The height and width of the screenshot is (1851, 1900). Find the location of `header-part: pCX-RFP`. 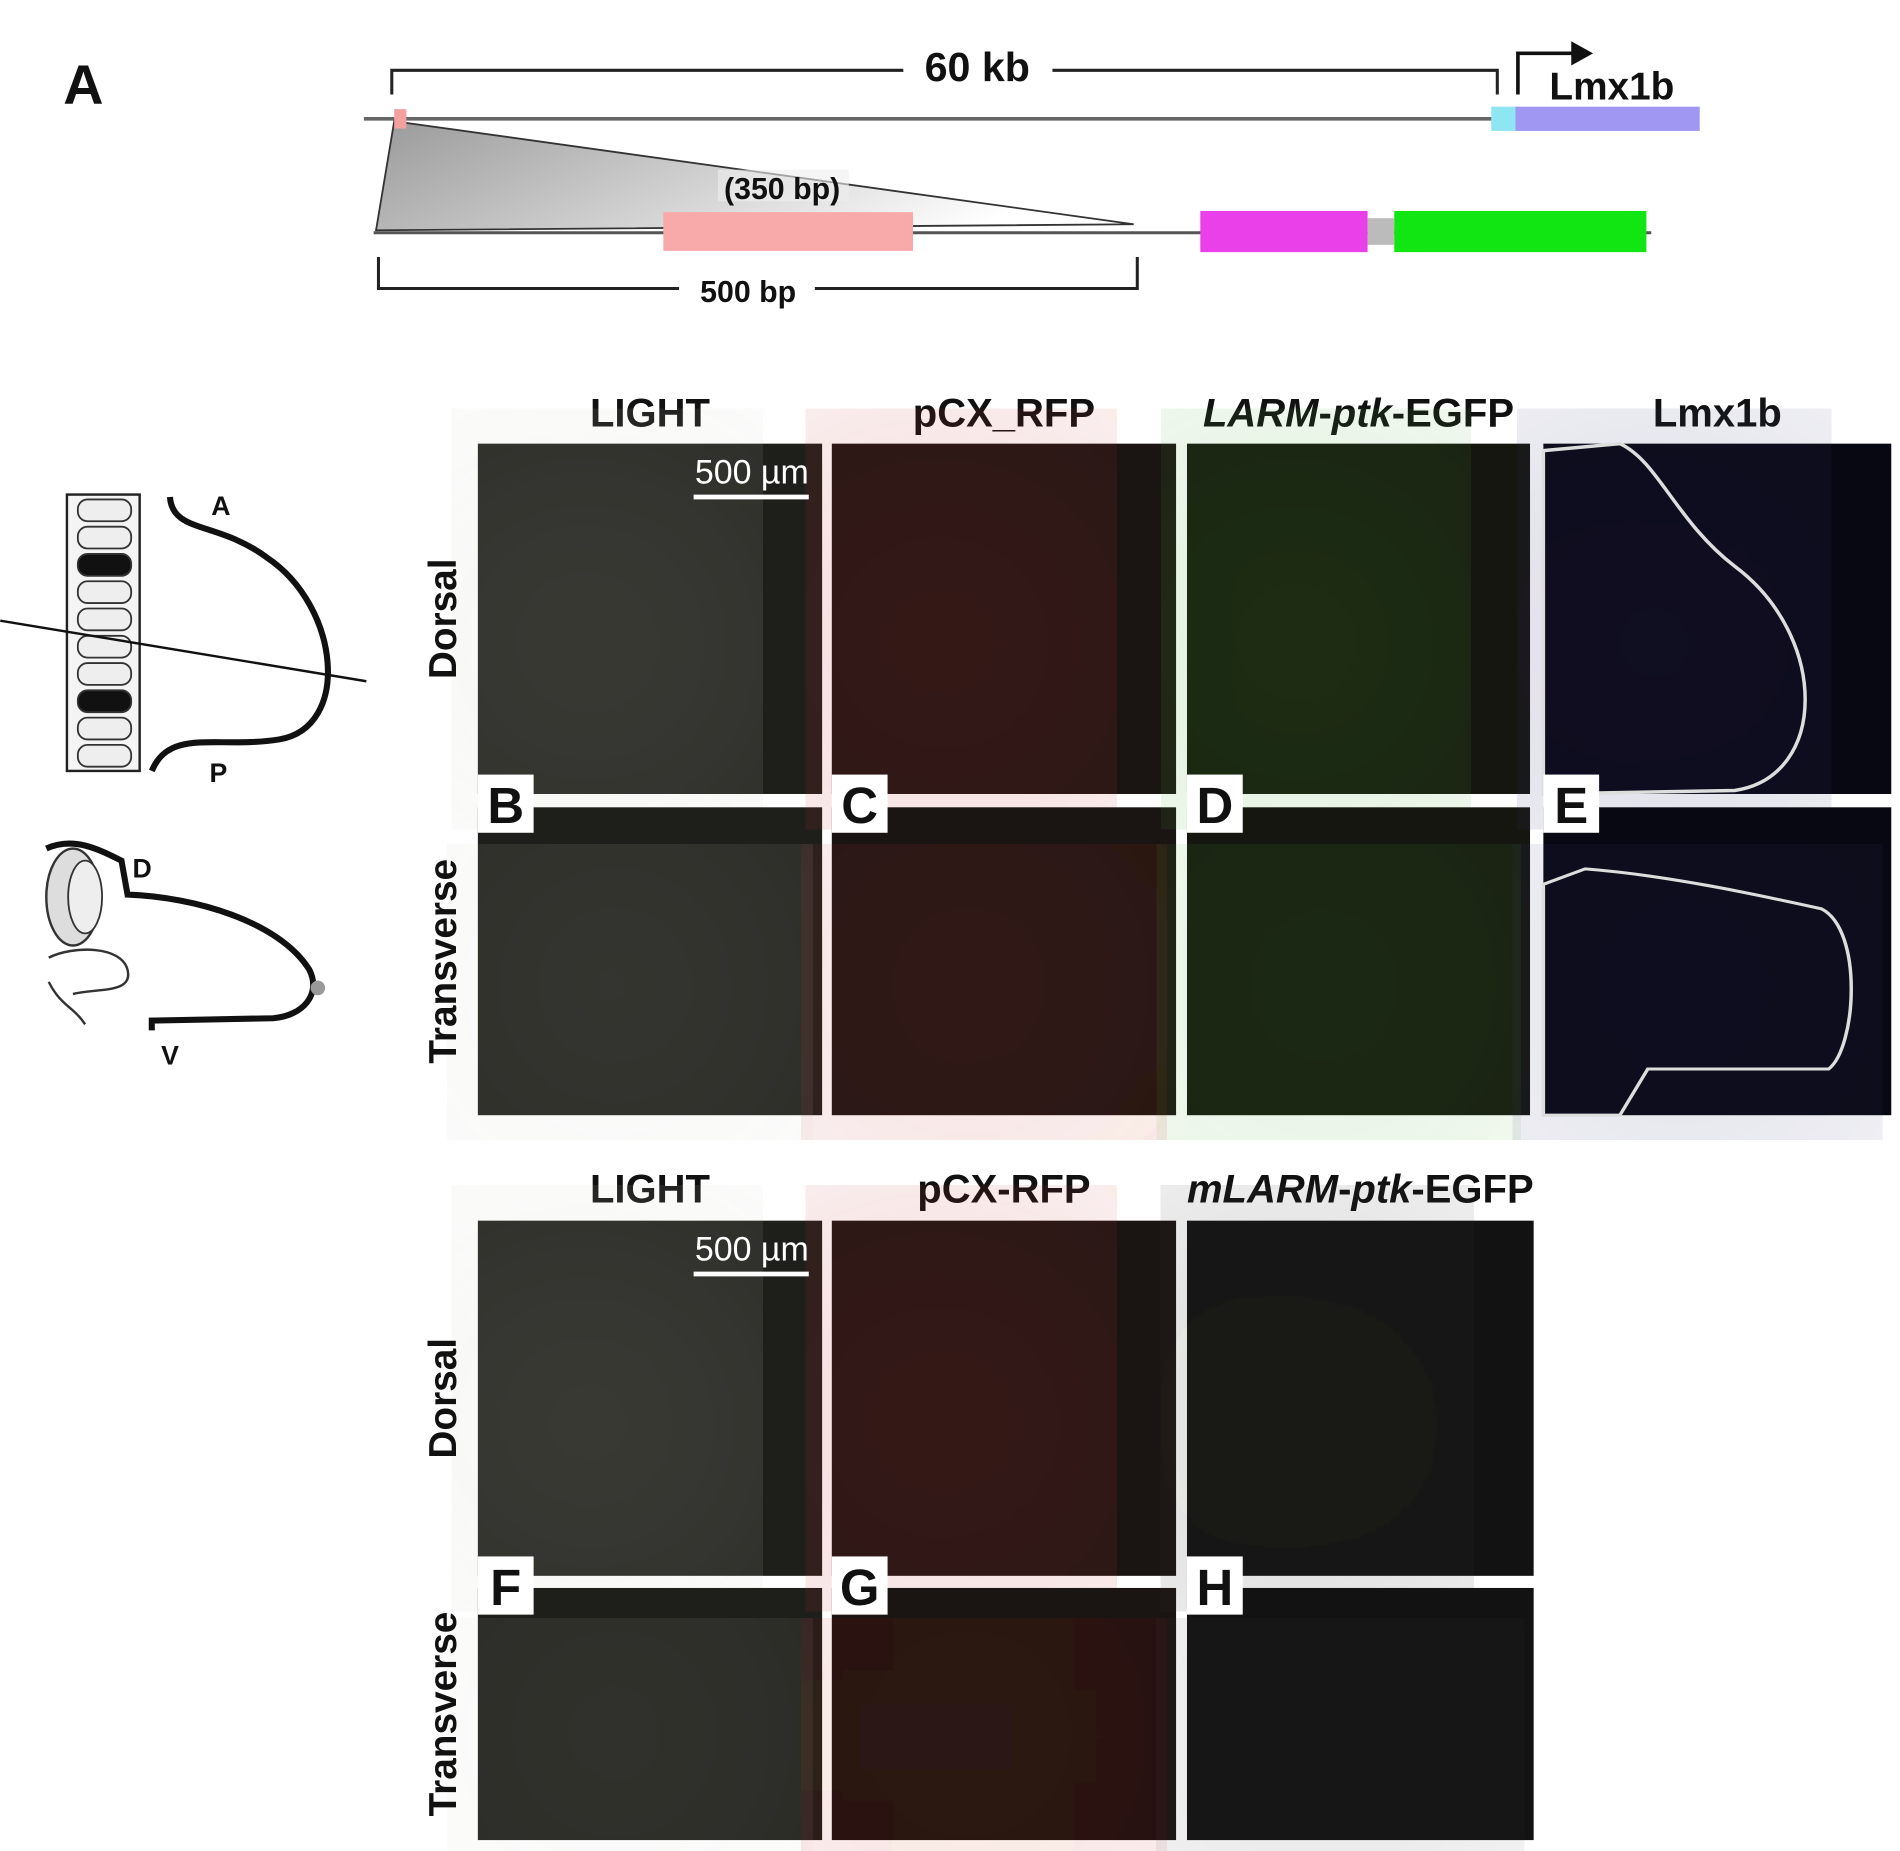

header-part: pCX-RFP is located at coordinates (1003, 1189).